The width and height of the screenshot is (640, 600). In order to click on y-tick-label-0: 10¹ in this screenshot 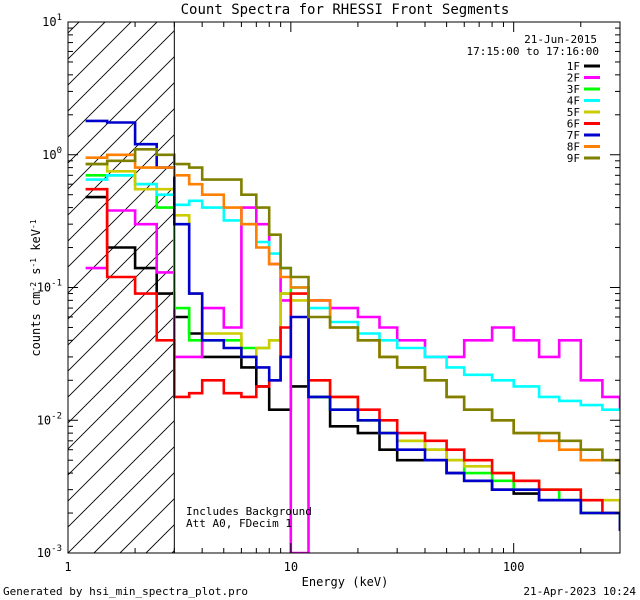, I will do `click(52, 21)`.